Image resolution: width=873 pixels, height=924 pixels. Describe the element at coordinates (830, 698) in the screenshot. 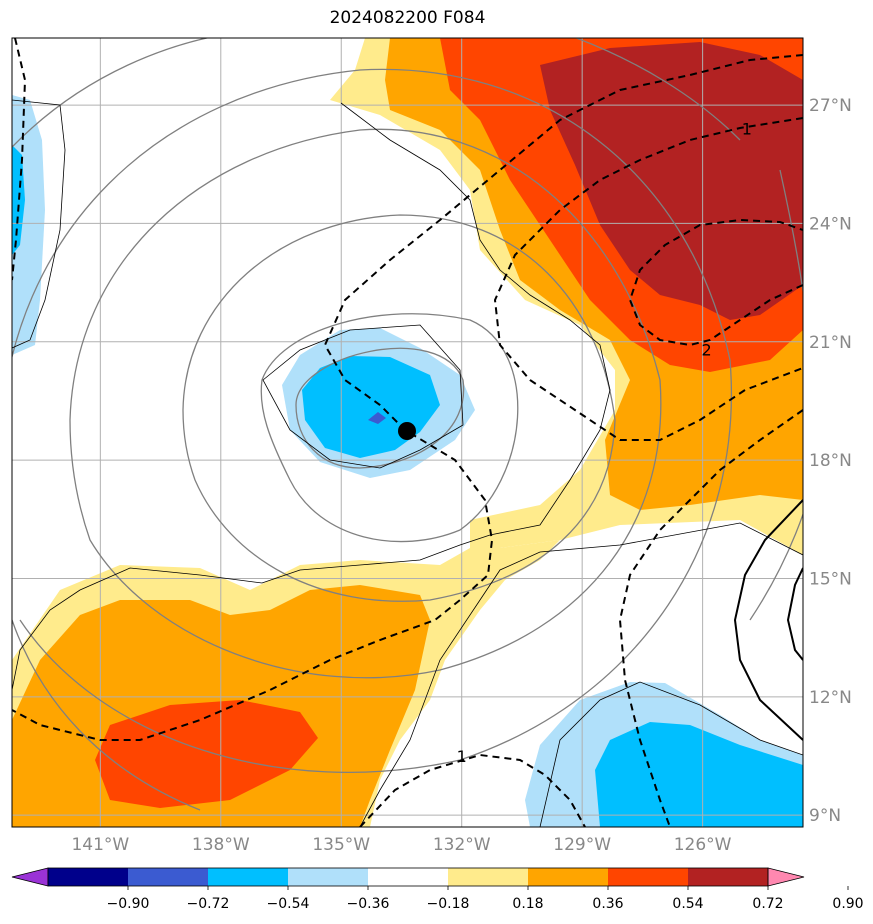

I see `y-tick-label: 12°N` at that location.